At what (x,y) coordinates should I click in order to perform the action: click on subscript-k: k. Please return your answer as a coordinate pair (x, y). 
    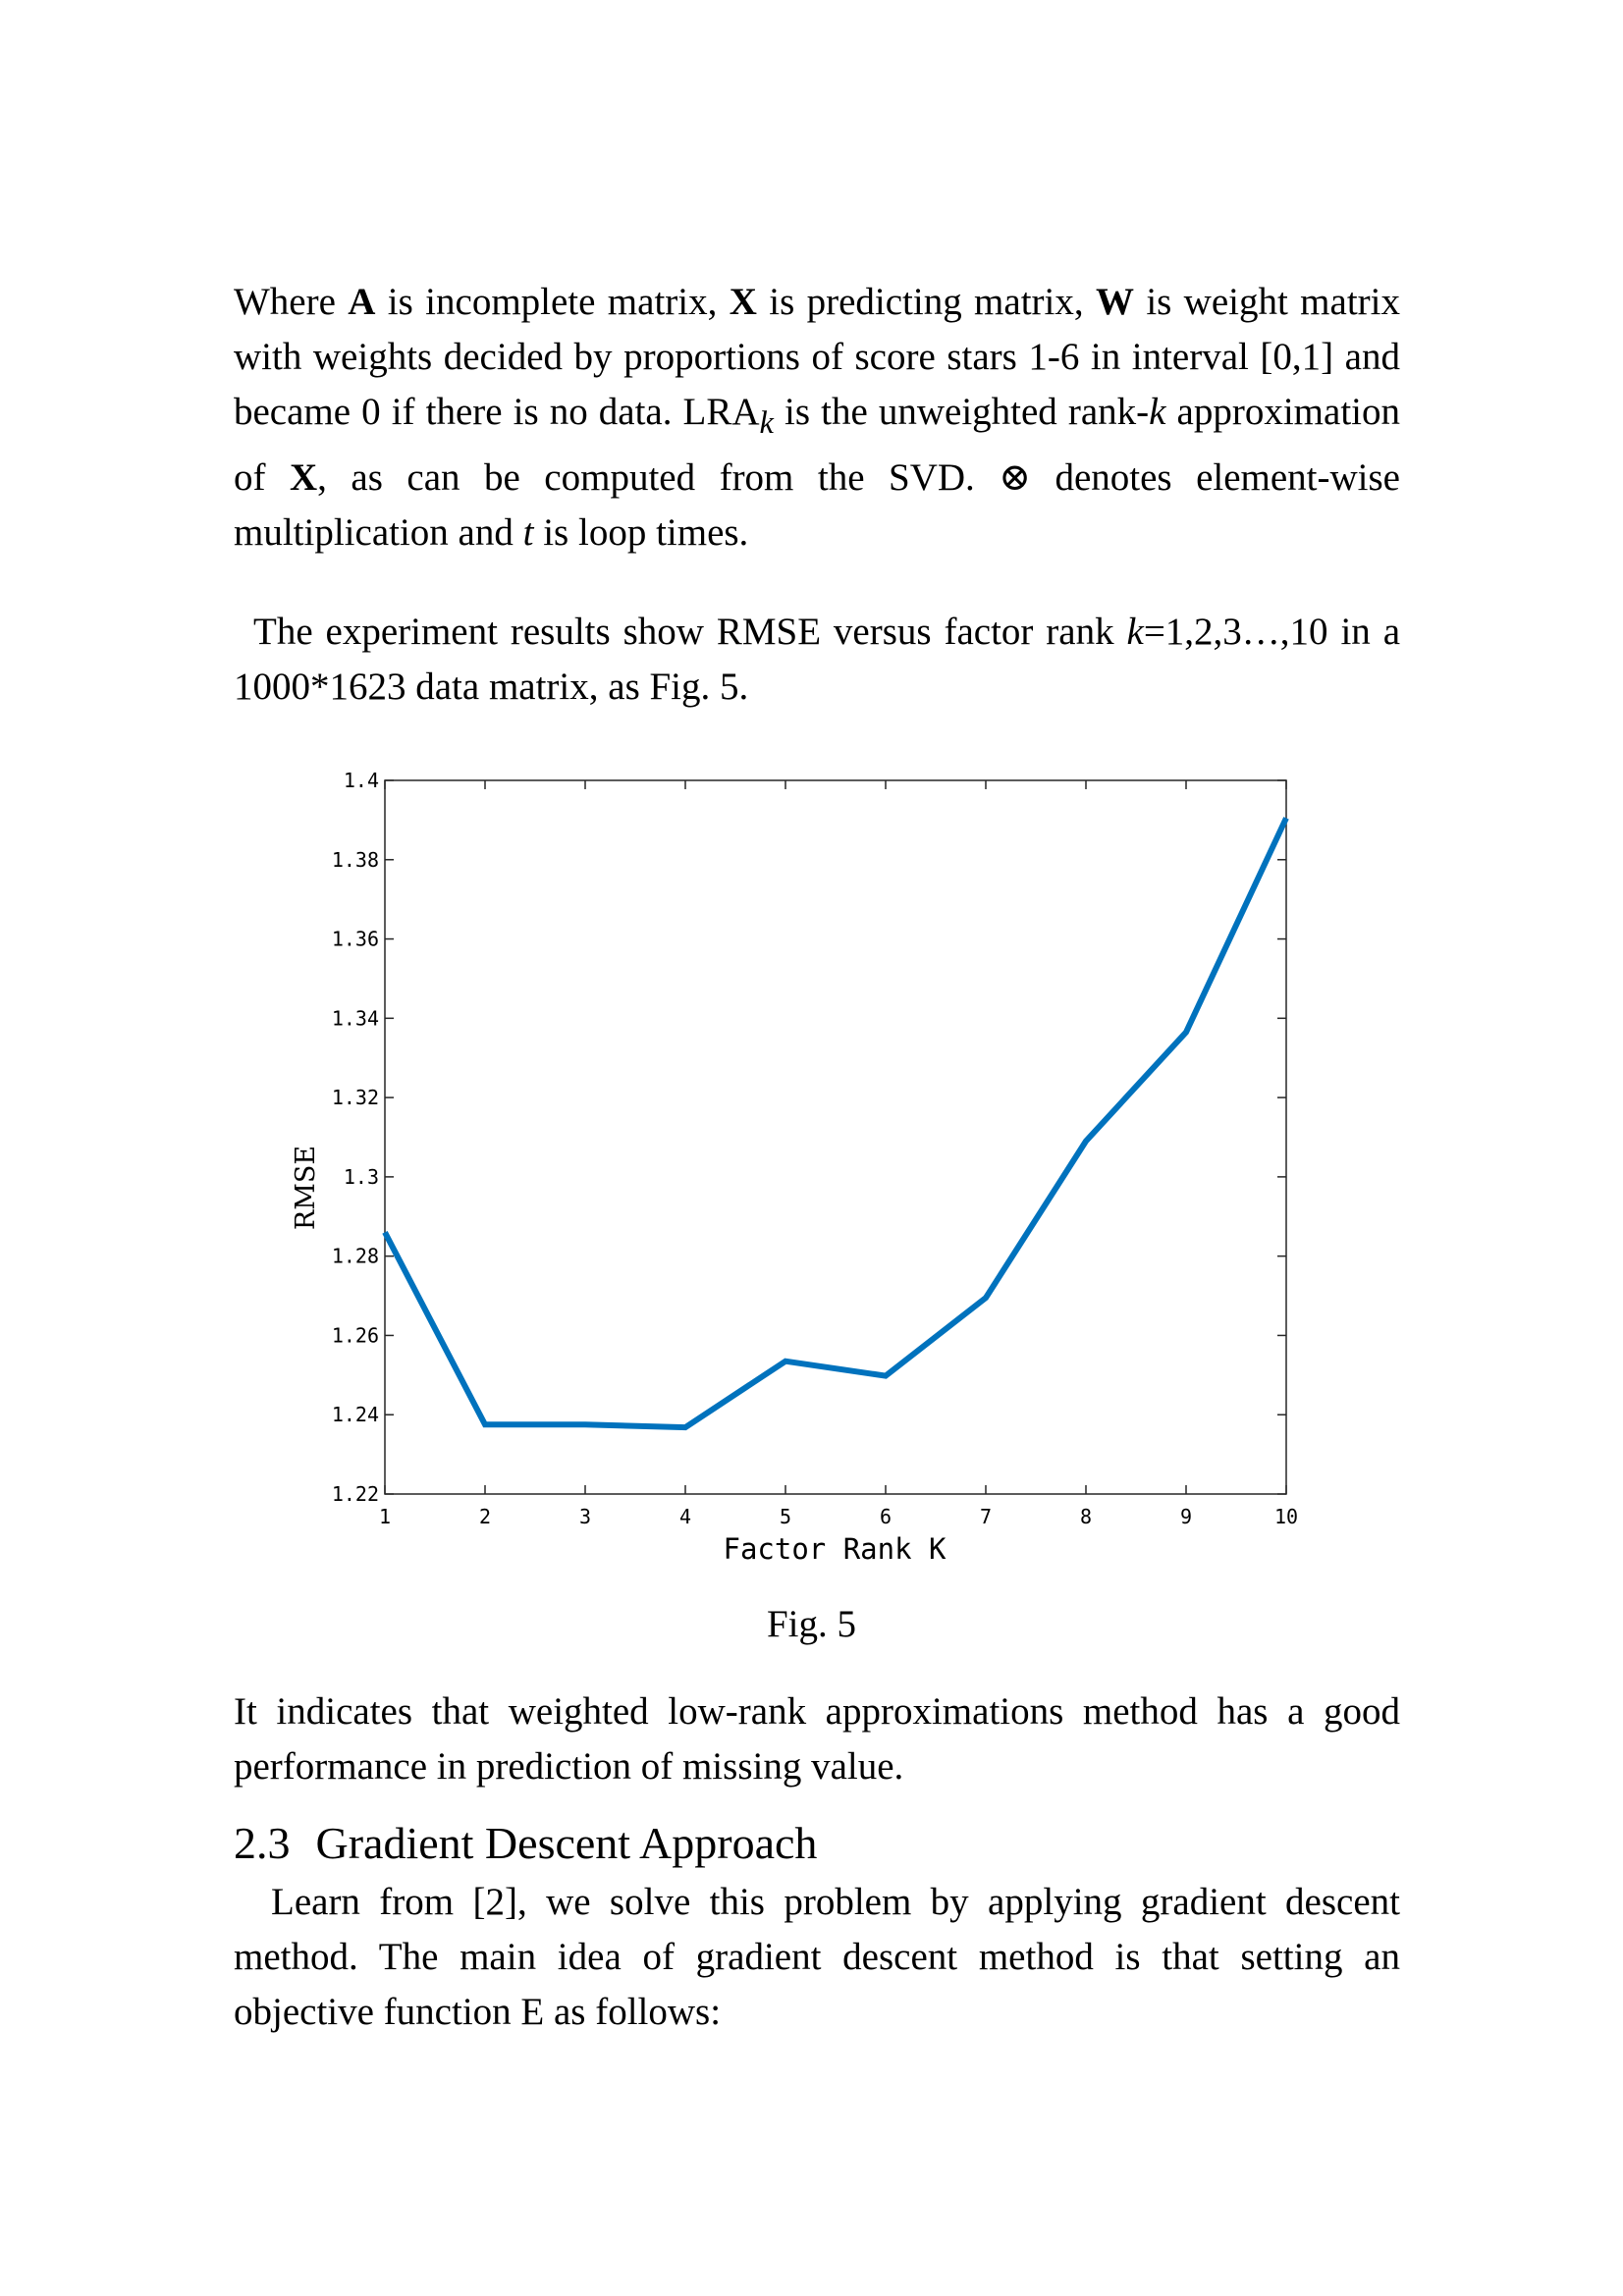
    Looking at the image, I should click on (766, 423).